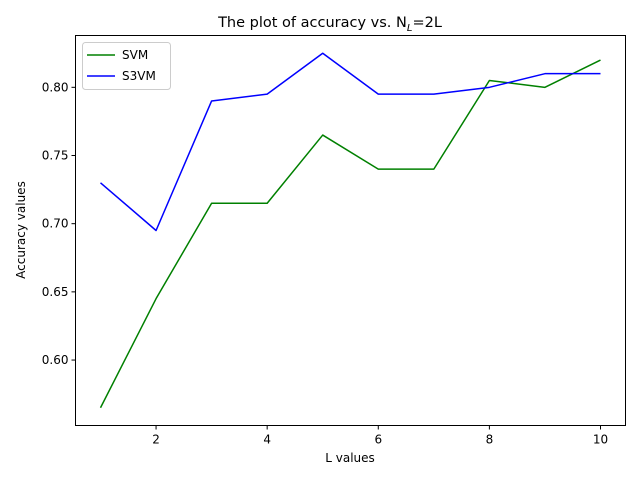 This screenshot has height=480, width=640. I want to click on x-tick-label: 4, so click(267, 440).